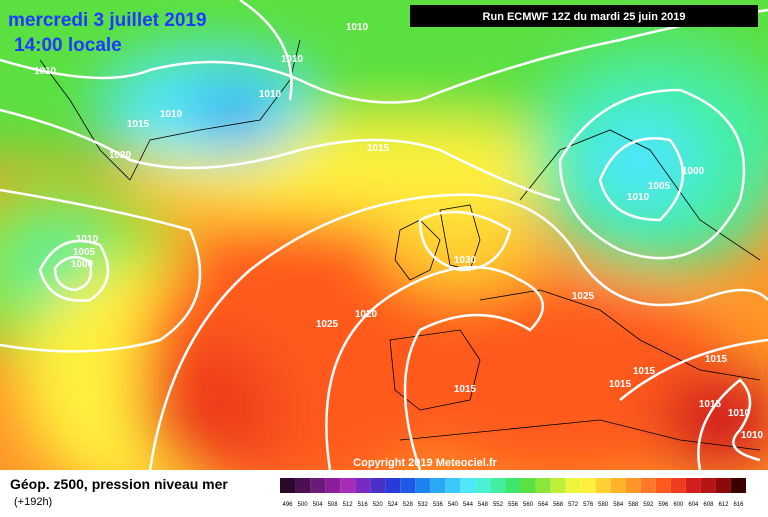 The height and width of the screenshot is (517, 768). What do you see at coordinates (543, 505) in the screenshot?
I see `scale-label: 564` at bounding box center [543, 505].